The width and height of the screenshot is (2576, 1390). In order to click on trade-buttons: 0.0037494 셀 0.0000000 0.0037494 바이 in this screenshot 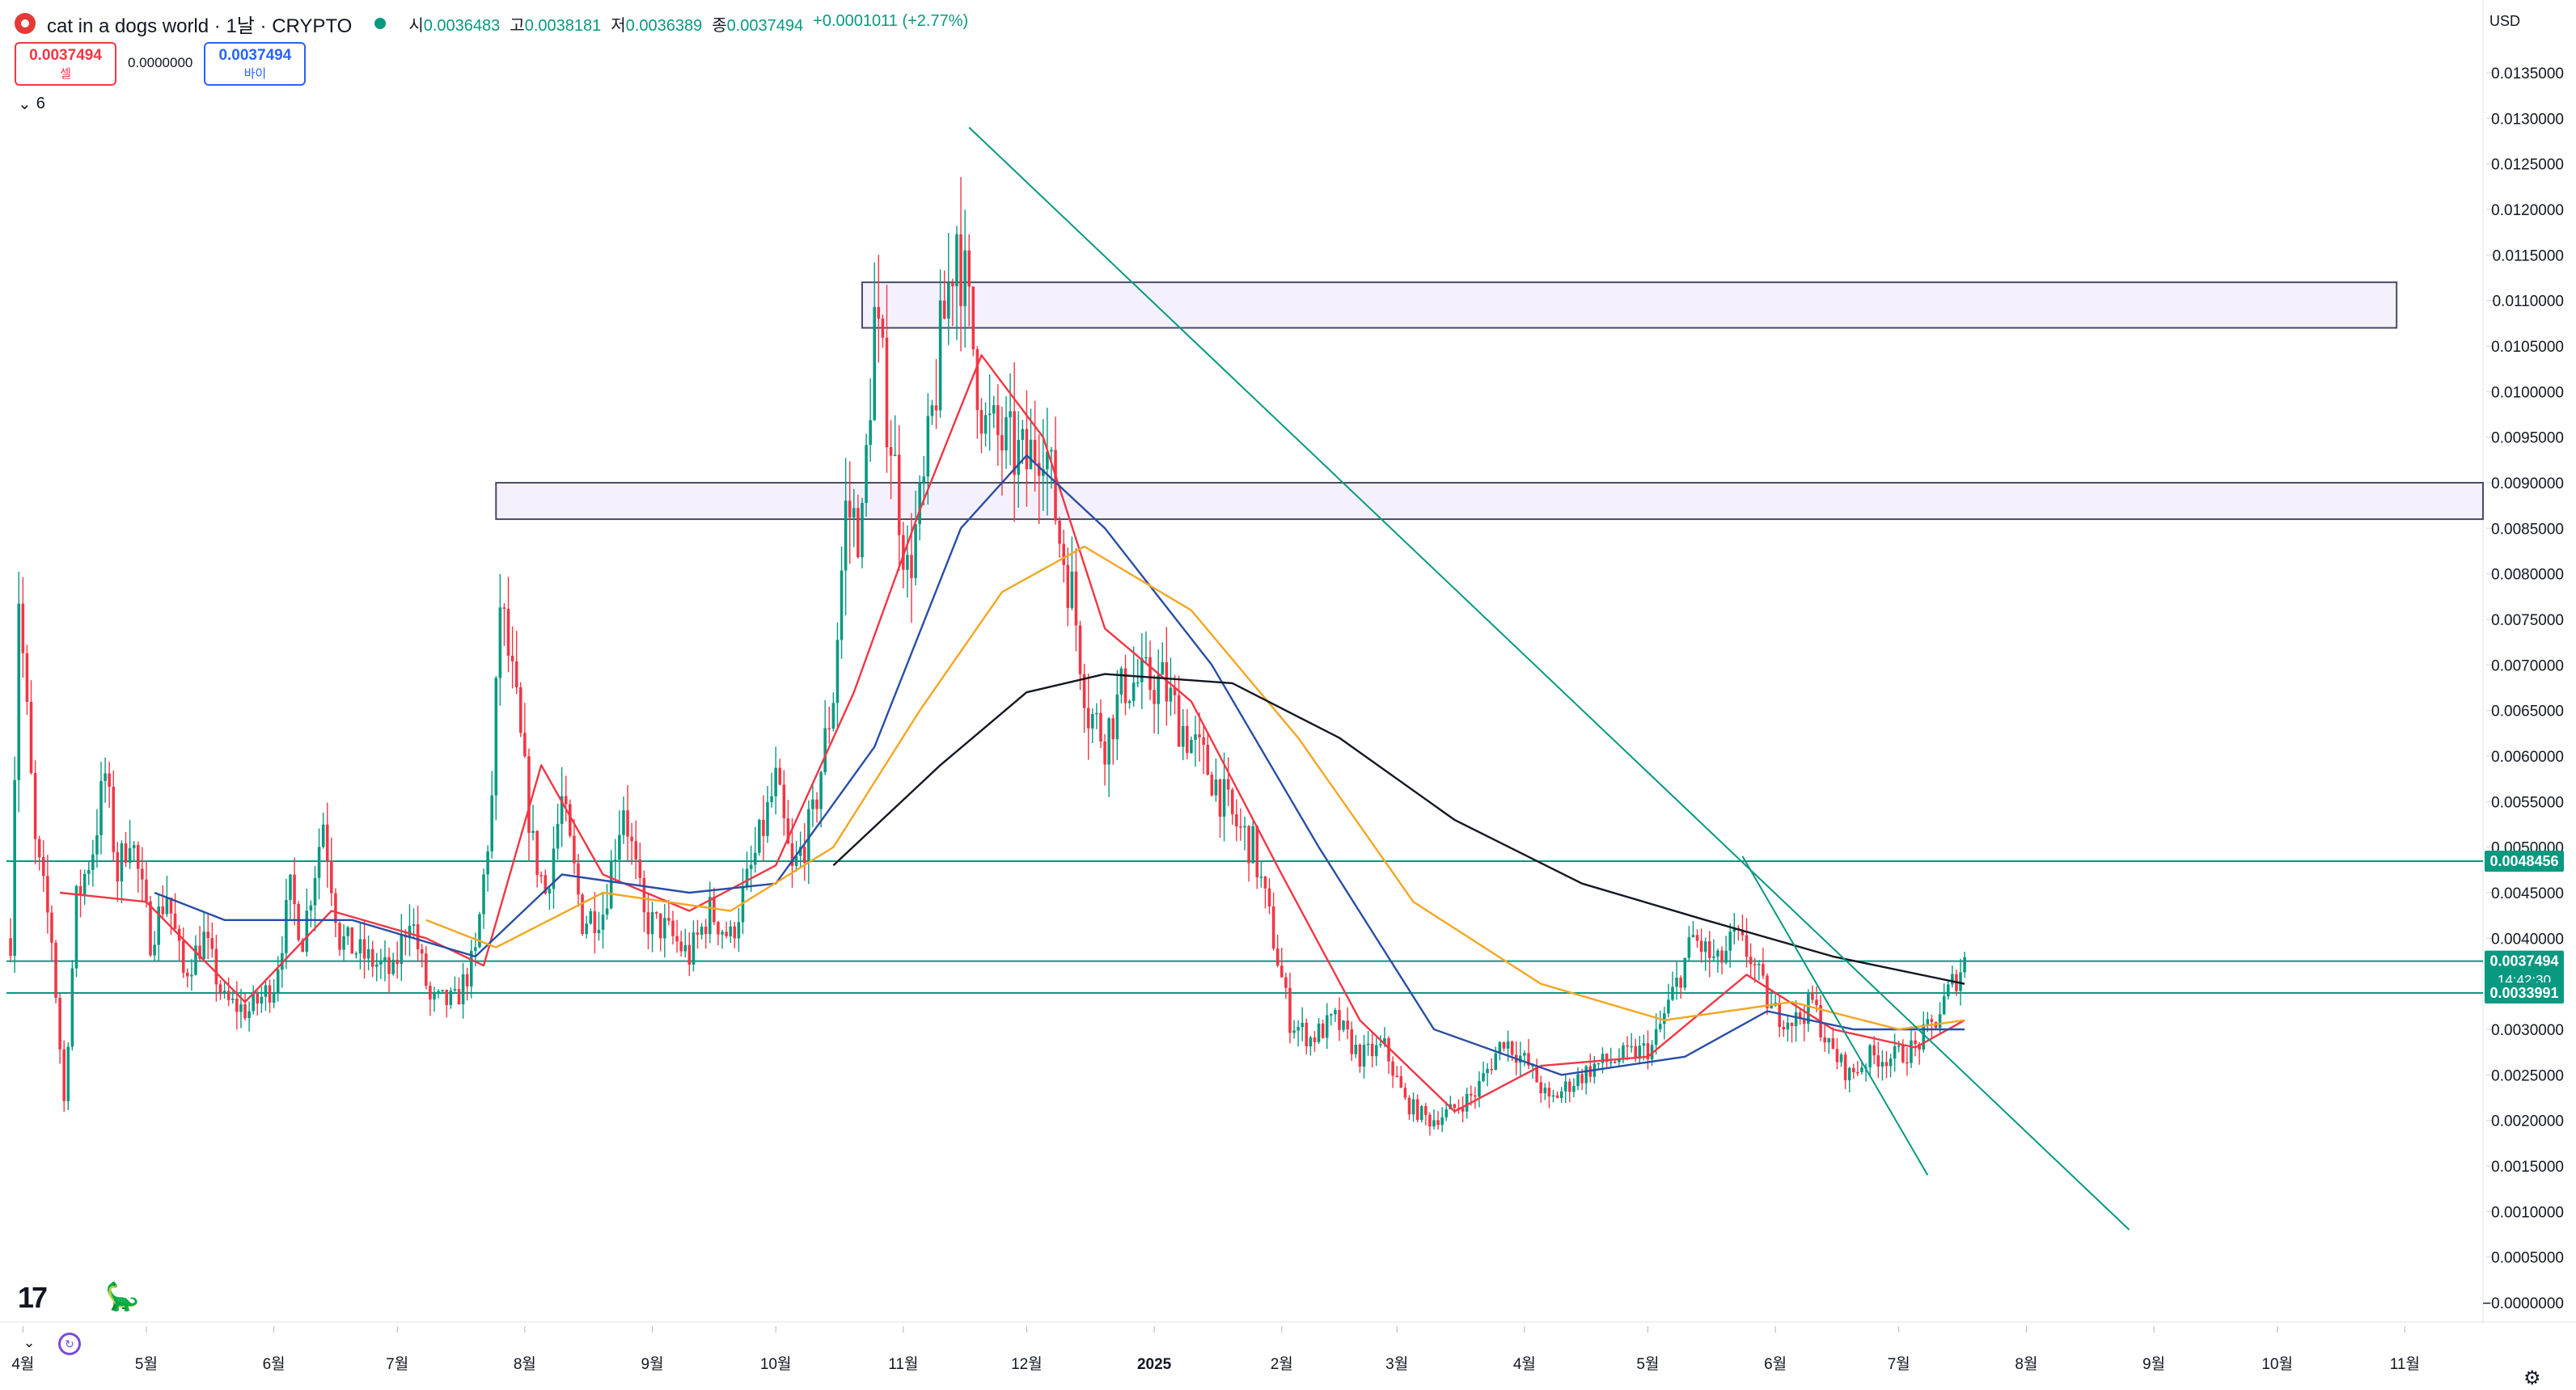, I will do `click(161, 64)`.